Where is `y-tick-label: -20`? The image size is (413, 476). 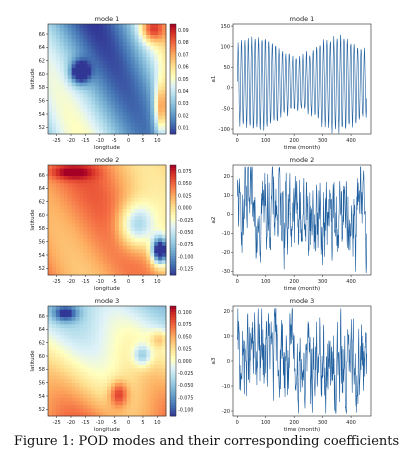 y-tick-label: -20 is located at coordinates (226, 253).